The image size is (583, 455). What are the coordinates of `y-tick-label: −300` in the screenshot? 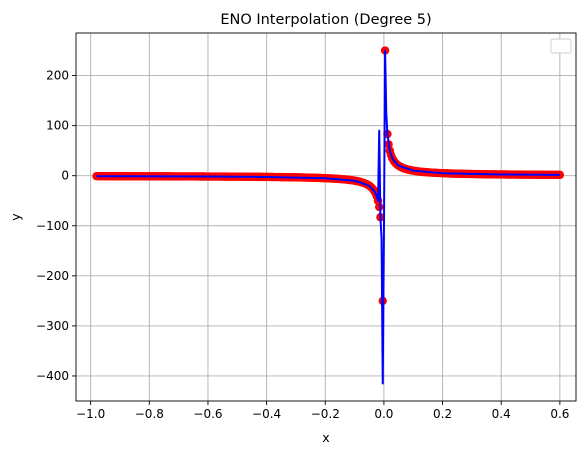 It's located at (52, 326).